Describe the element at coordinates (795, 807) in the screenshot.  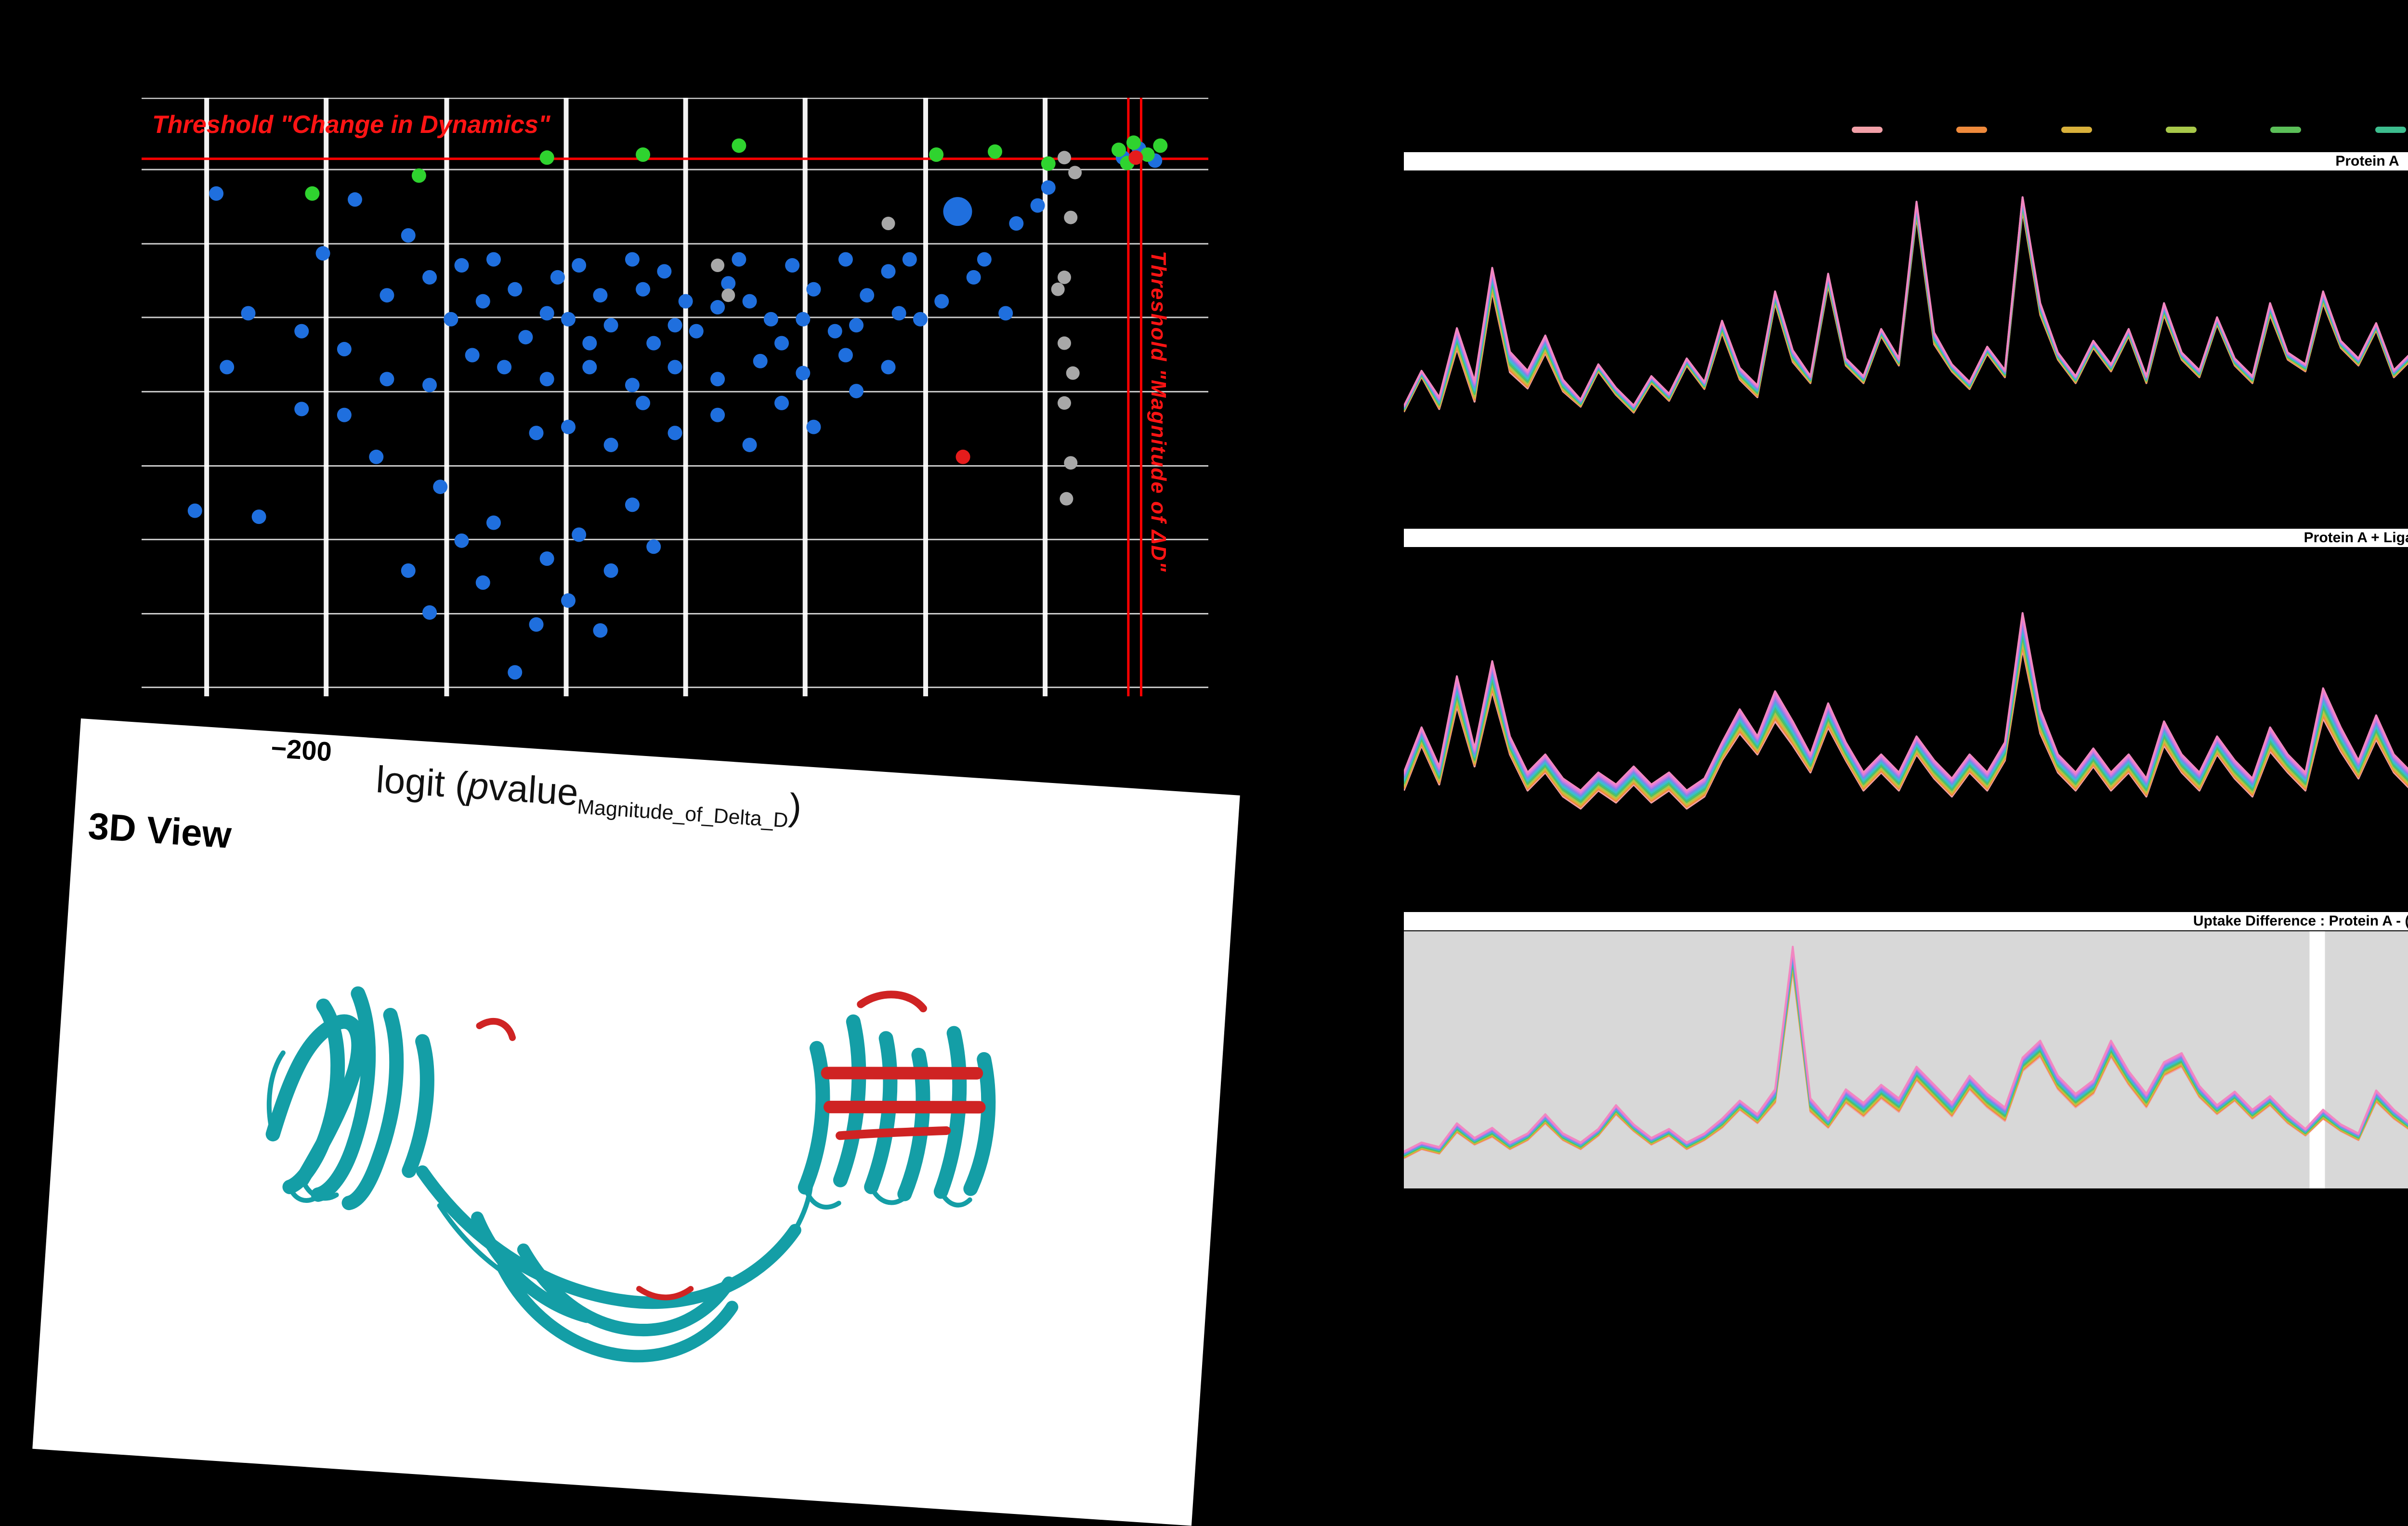
I see `axis-label-suffix: )` at that location.